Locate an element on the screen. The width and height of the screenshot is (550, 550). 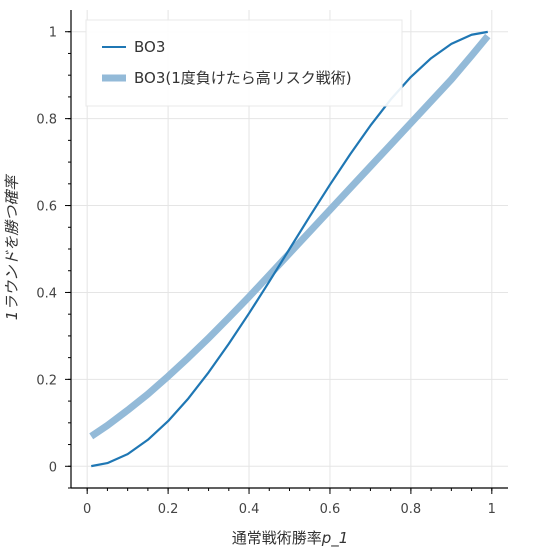
x-tick-label: 0.4 is located at coordinates (249, 509).